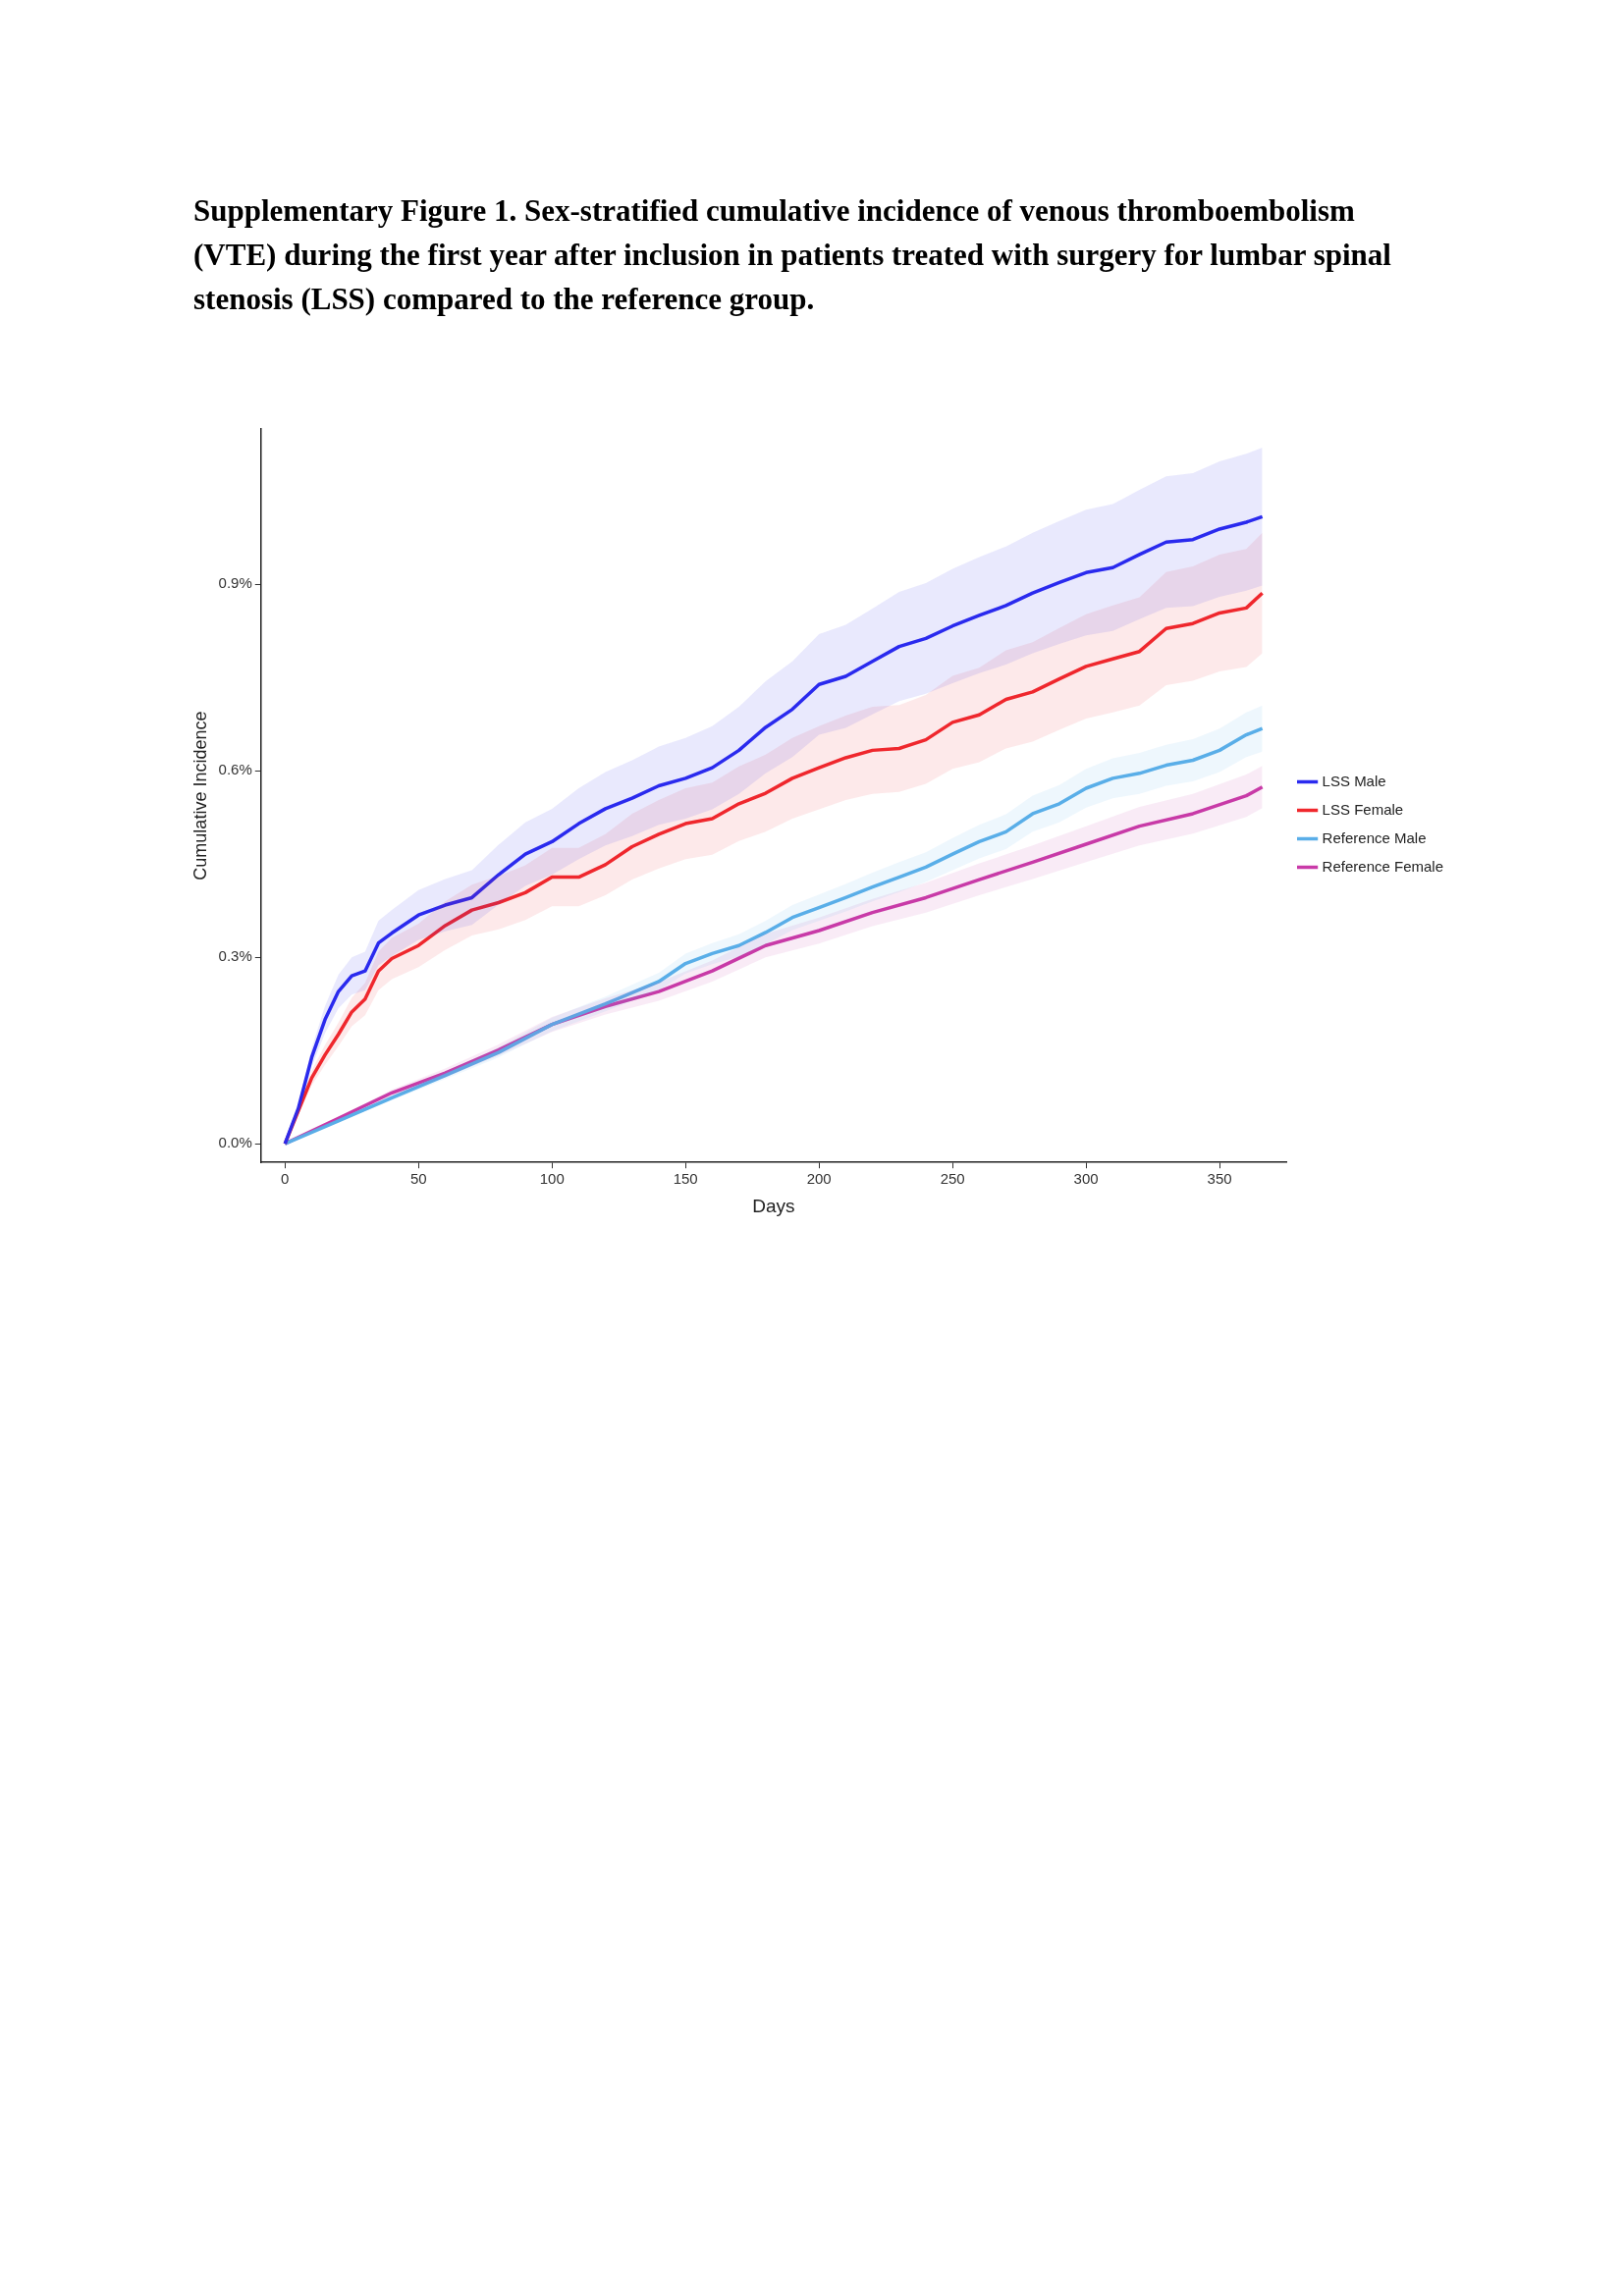 This screenshot has height=2296, width=1624. I want to click on legend-label: LSS Male, so click(1354, 780).